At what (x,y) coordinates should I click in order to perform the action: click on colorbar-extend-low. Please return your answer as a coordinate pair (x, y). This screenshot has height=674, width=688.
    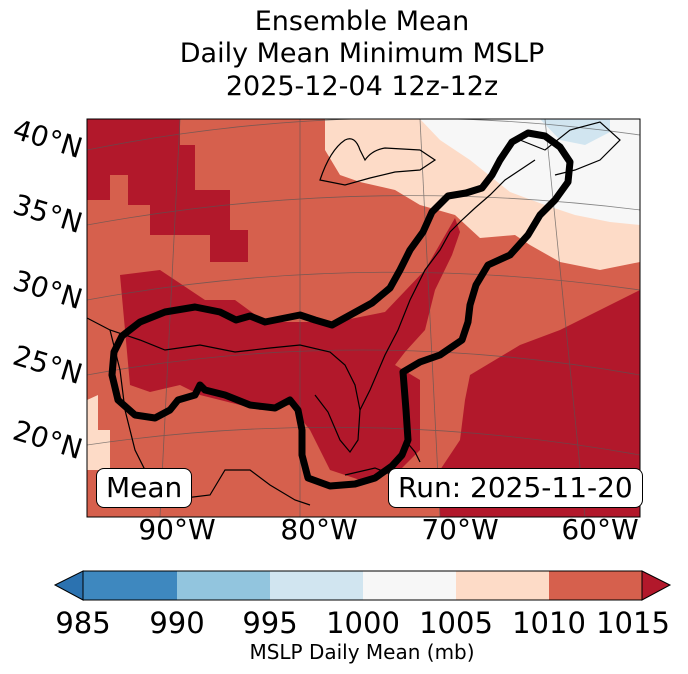
    Looking at the image, I should click on (68, 585).